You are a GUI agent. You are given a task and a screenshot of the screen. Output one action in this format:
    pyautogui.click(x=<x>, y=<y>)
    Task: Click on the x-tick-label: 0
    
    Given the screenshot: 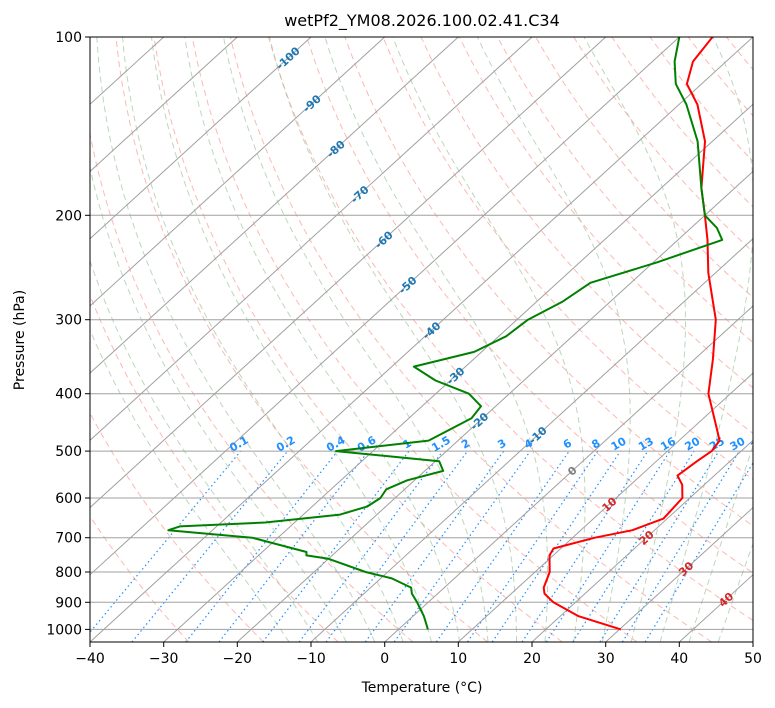 What is the action you would take?
    pyautogui.click(x=384, y=659)
    